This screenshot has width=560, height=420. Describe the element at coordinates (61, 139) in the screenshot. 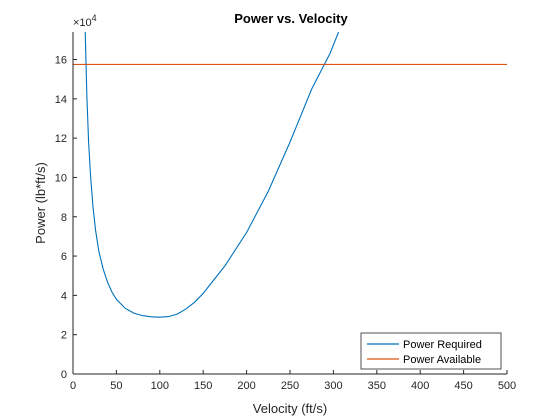

I see `y-tick-label: 12` at that location.